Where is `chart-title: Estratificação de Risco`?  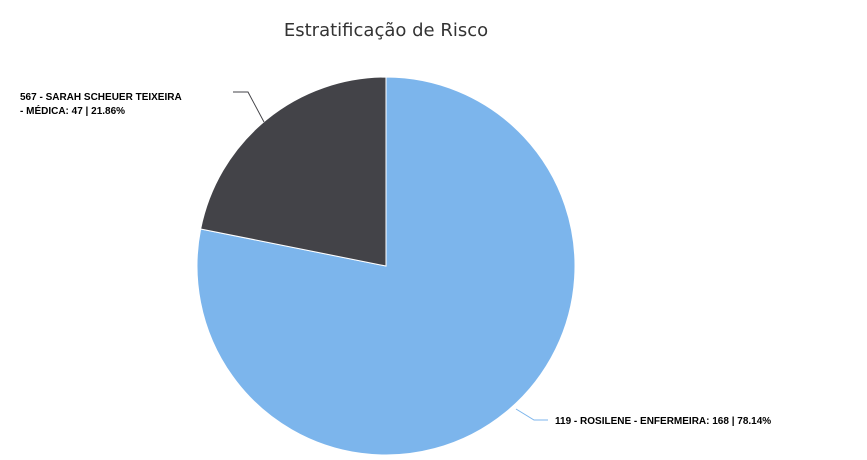
chart-title: Estratificação de Risco is located at coordinates (386, 30).